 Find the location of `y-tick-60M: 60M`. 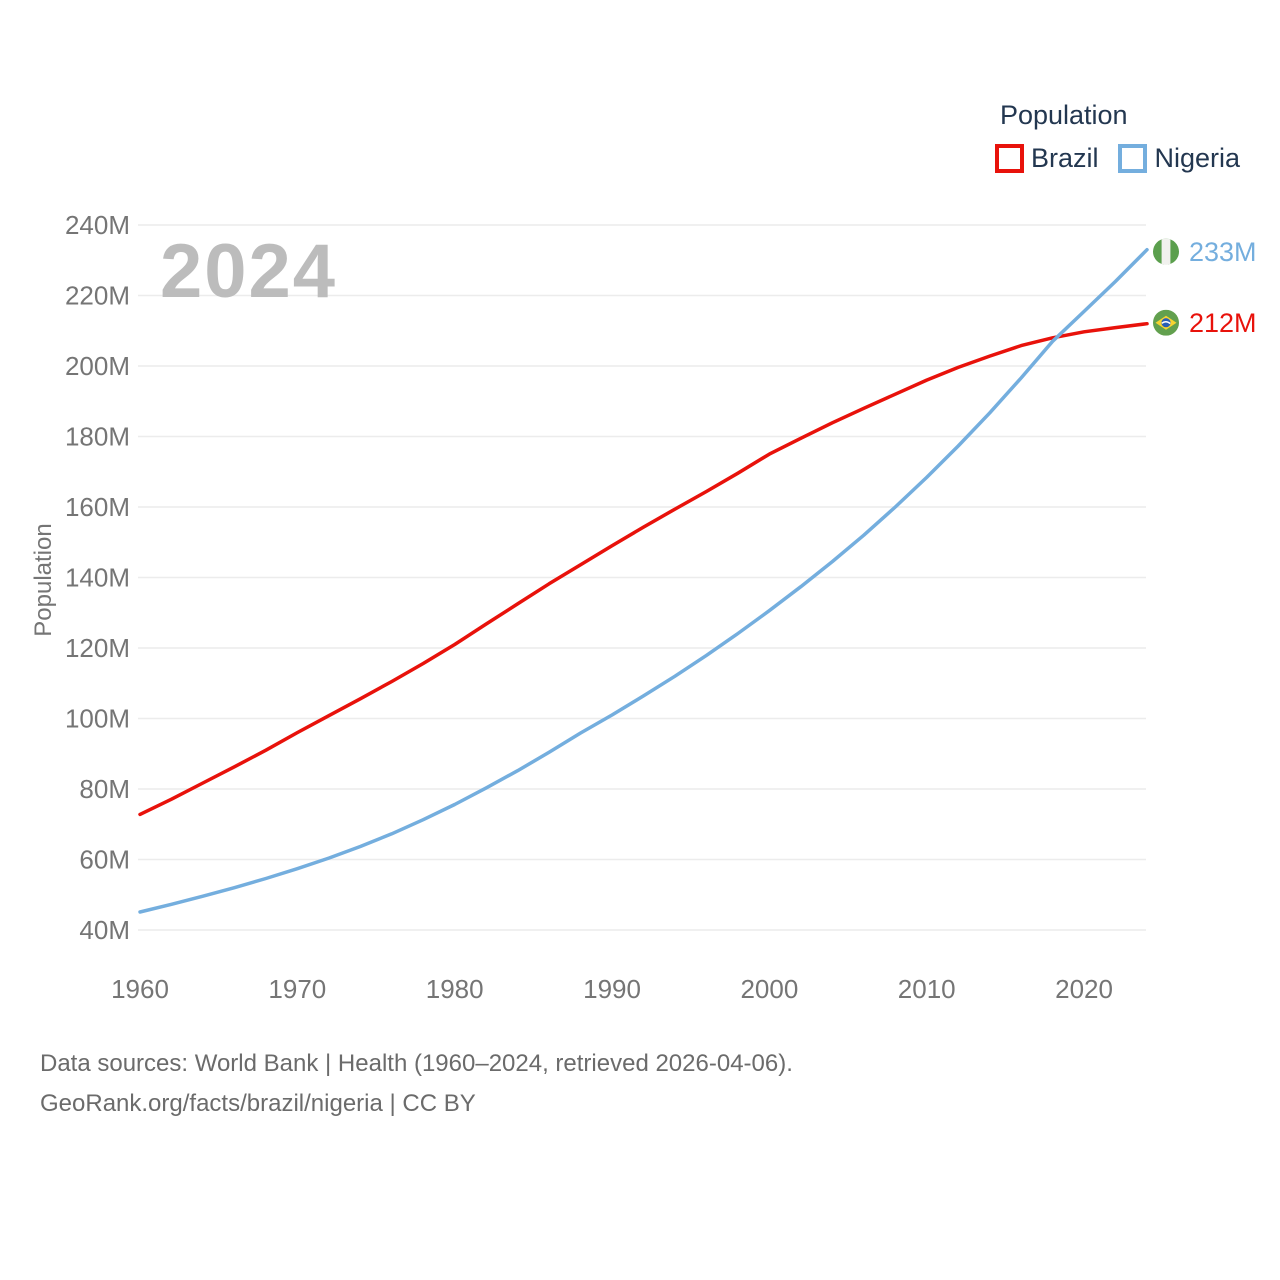

y-tick-60M: 60M is located at coordinates (104, 860).